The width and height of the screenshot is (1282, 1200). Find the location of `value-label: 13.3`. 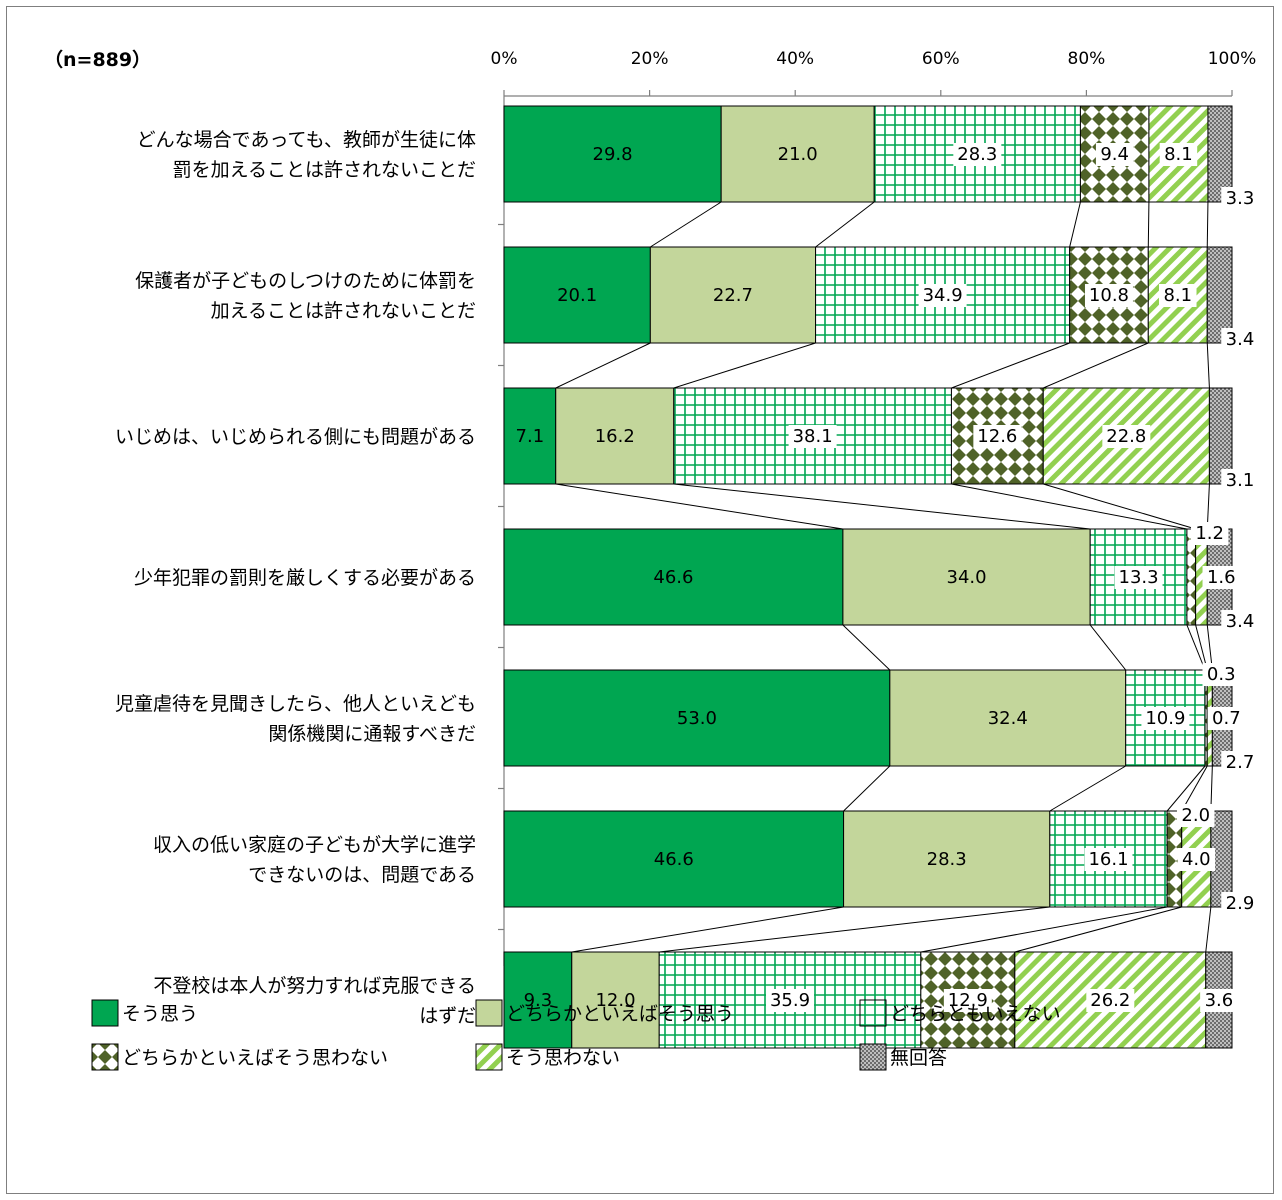

value-label: 13.3 is located at coordinates (1139, 577).